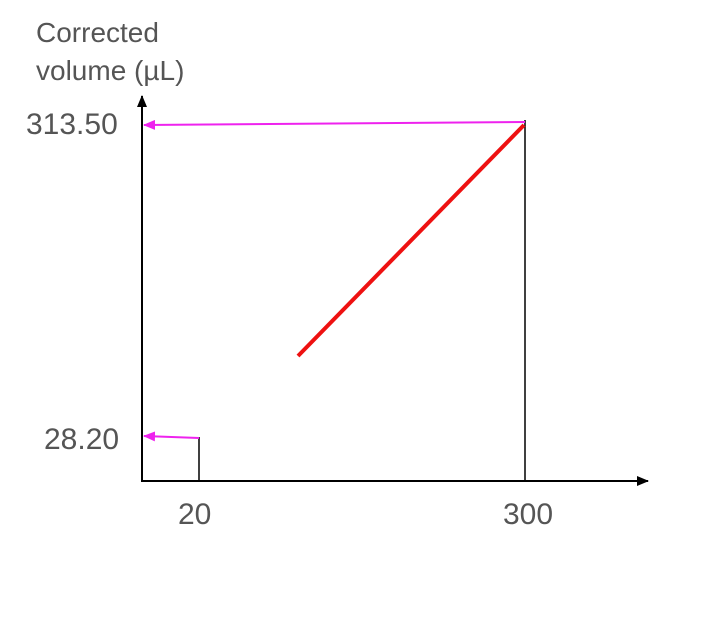  Describe the element at coordinates (528, 514) in the screenshot. I see `x-tick-300: 300` at that location.